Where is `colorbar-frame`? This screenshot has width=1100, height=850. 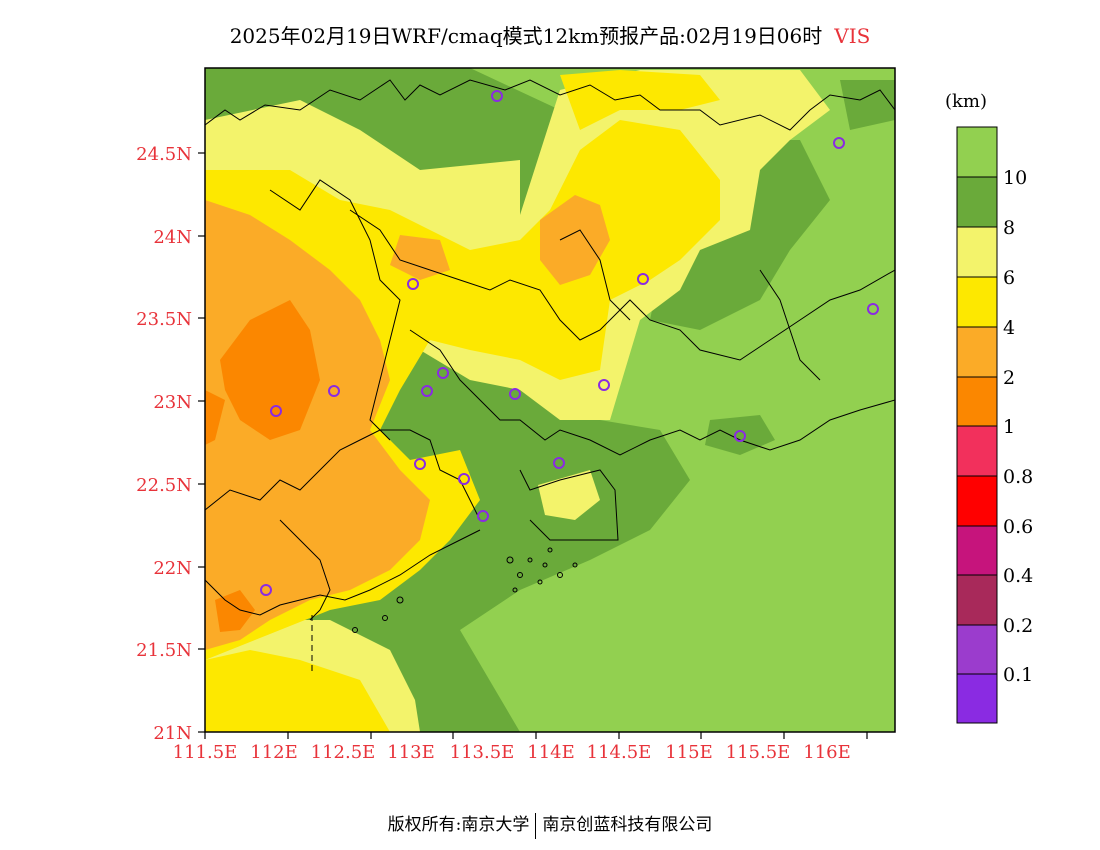 colorbar-frame is located at coordinates (977, 425).